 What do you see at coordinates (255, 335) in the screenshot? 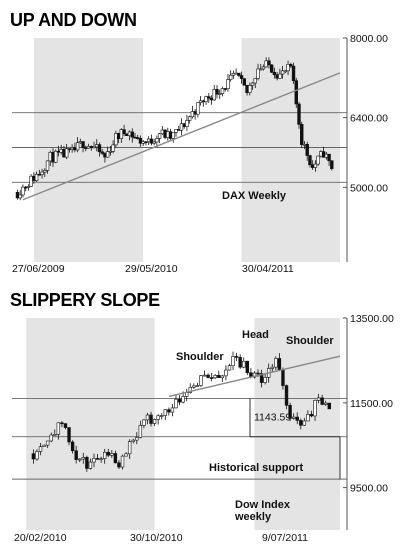
I see `annotation-head: Head` at bounding box center [255, 335].